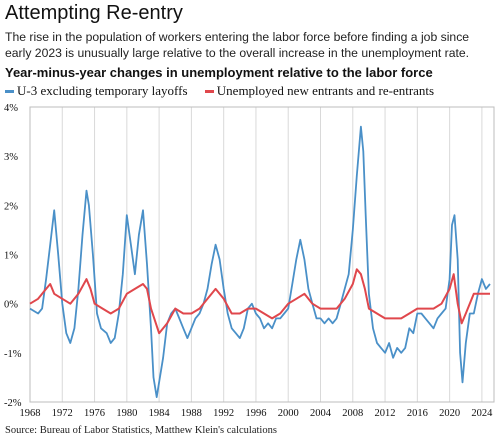 The width and height of the screenshot is (500, 443). What do you see at coordinates (62, 413) in the screenshot?
I see `x-tick-label-1972: 1972` at bounding box center [62, 413].